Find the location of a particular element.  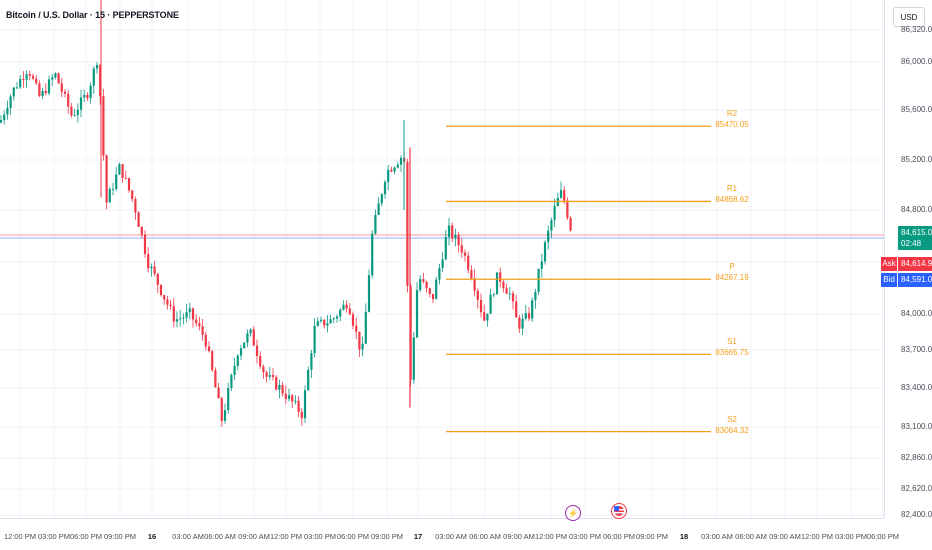

pivot-value: 84868.62 is located at coordinates (732, 200).